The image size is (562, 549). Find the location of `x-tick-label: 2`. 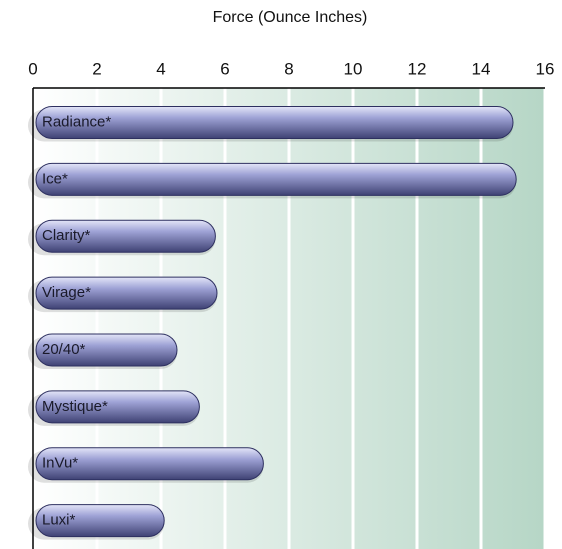

x-tick-label: 2 is located at coordinates (96, 68).